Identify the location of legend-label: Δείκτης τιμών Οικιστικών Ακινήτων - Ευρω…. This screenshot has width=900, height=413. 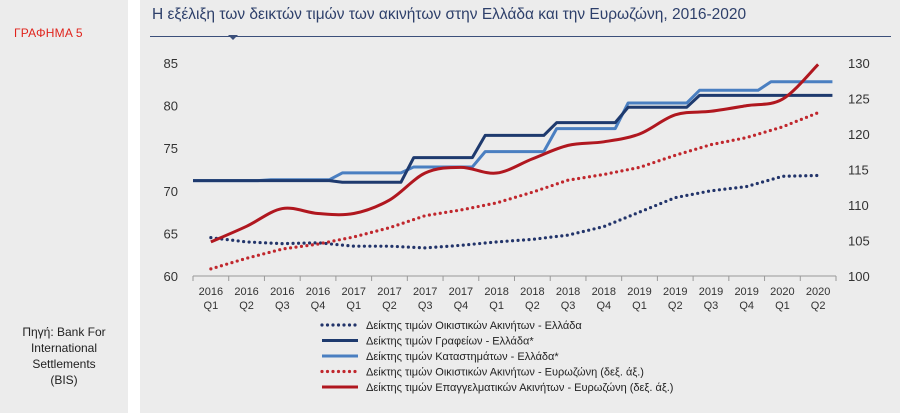
(505, 373).